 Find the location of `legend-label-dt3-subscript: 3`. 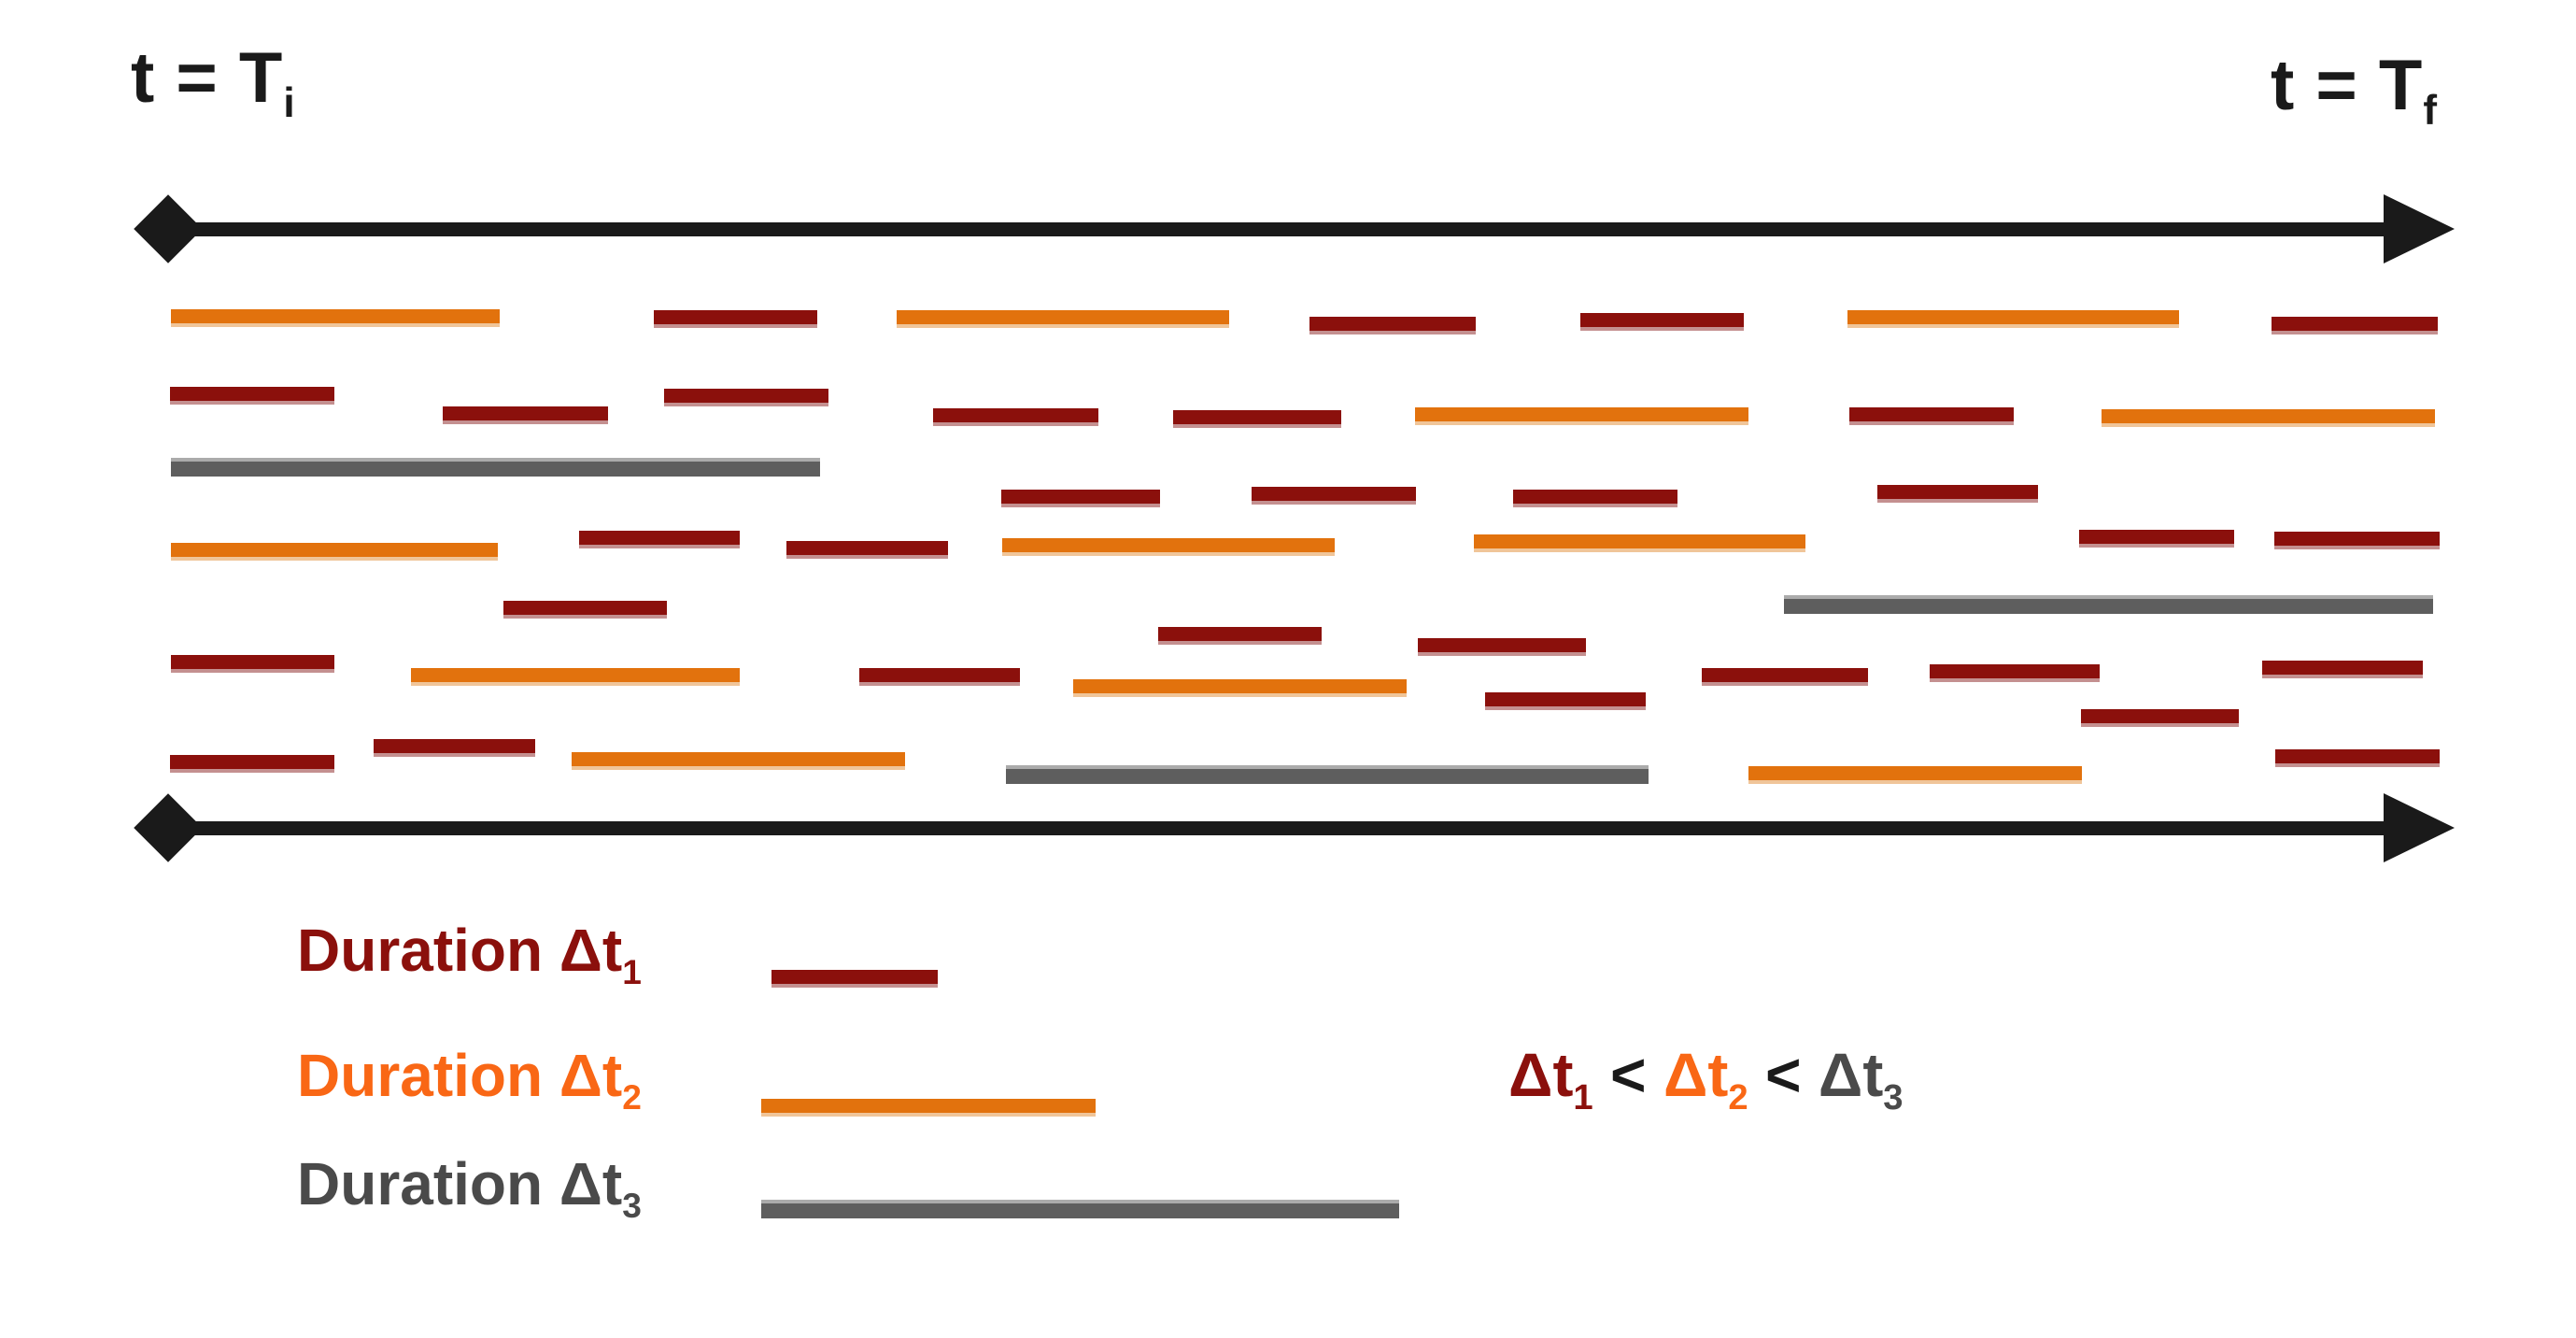

legend-label-dt3-subscript: 3 is located at coordinates (632, 1205).